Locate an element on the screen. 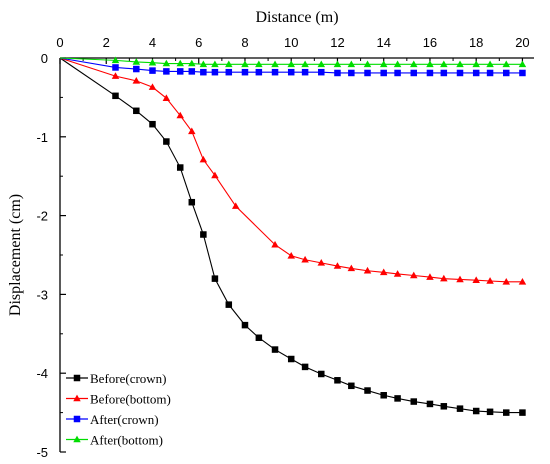  x-axis-title: Distance (m) is located at coordinates (296, 17).